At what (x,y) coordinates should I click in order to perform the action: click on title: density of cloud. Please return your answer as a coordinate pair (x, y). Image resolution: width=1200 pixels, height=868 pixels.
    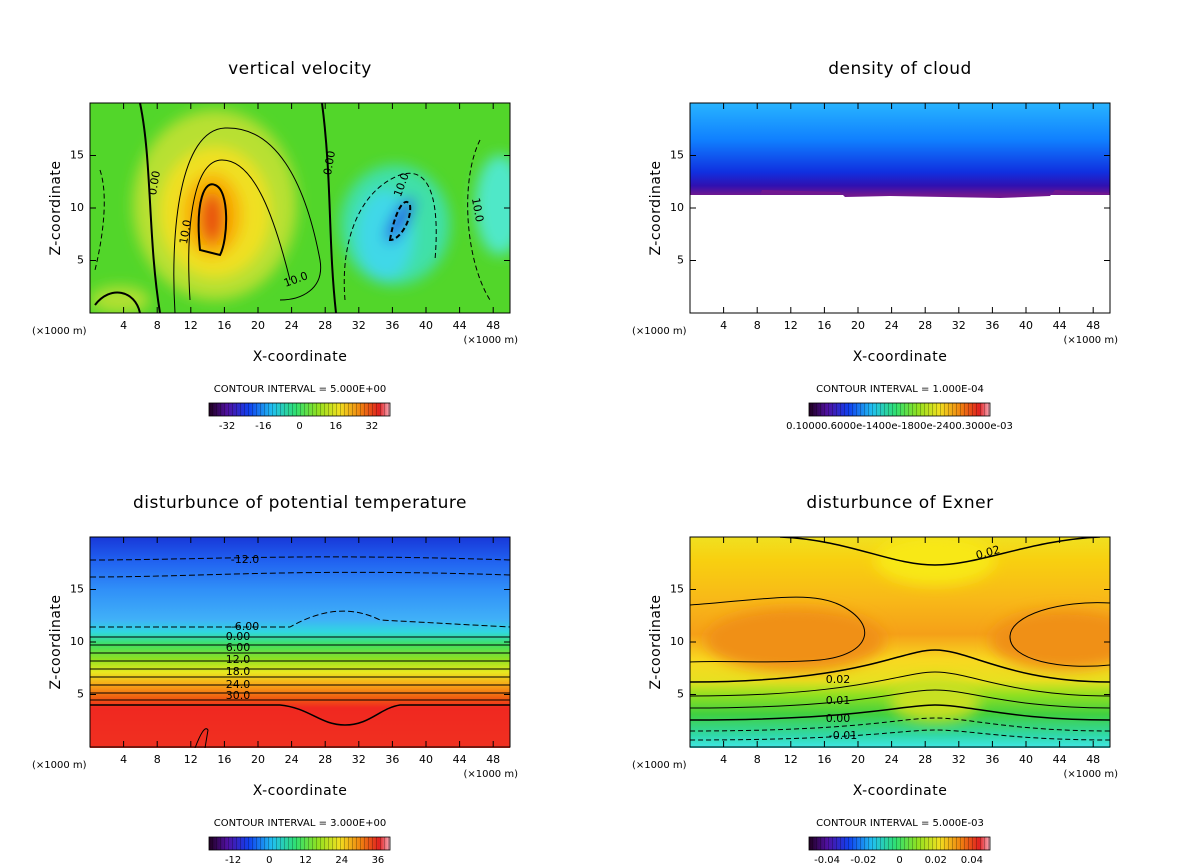
    Looking at the image, I should click on (900, 69).